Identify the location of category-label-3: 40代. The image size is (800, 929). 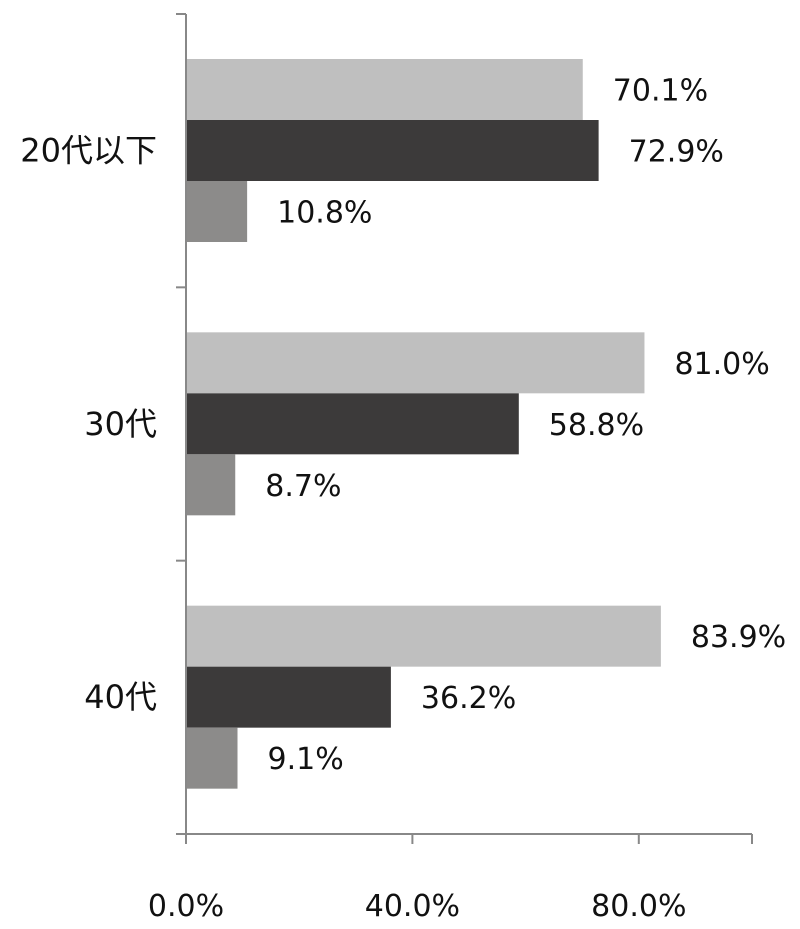
(120, 697).